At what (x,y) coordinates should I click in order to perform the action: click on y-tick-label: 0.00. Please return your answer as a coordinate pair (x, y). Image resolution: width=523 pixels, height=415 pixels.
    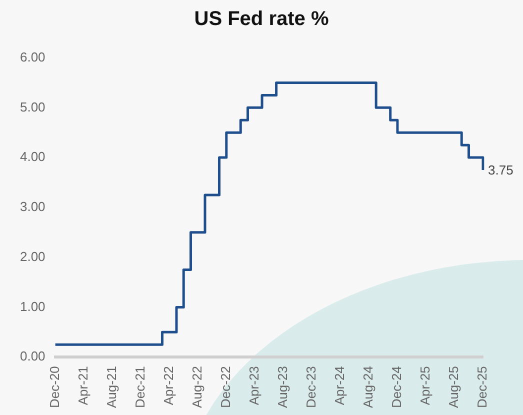
    Looking at the image, I should click on (33, 356).